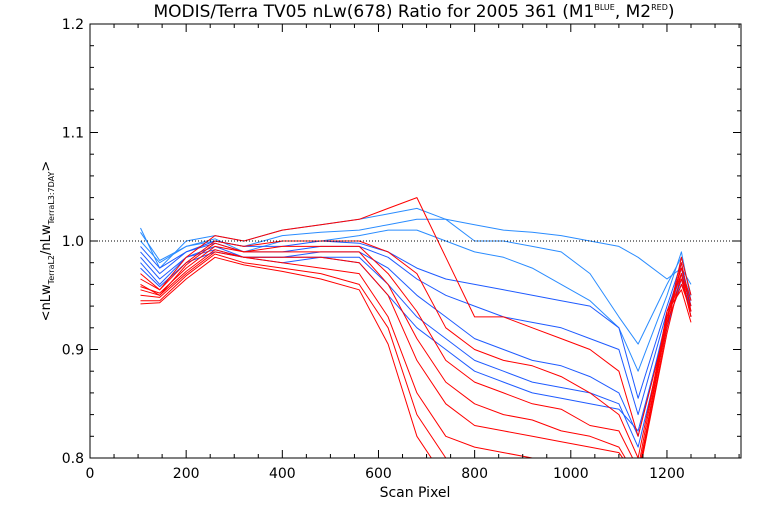  What do you see at coordinates (73, 242) in the screenshot?
I see `y-tick-label: 1.0` at bounding box center [73, 242].